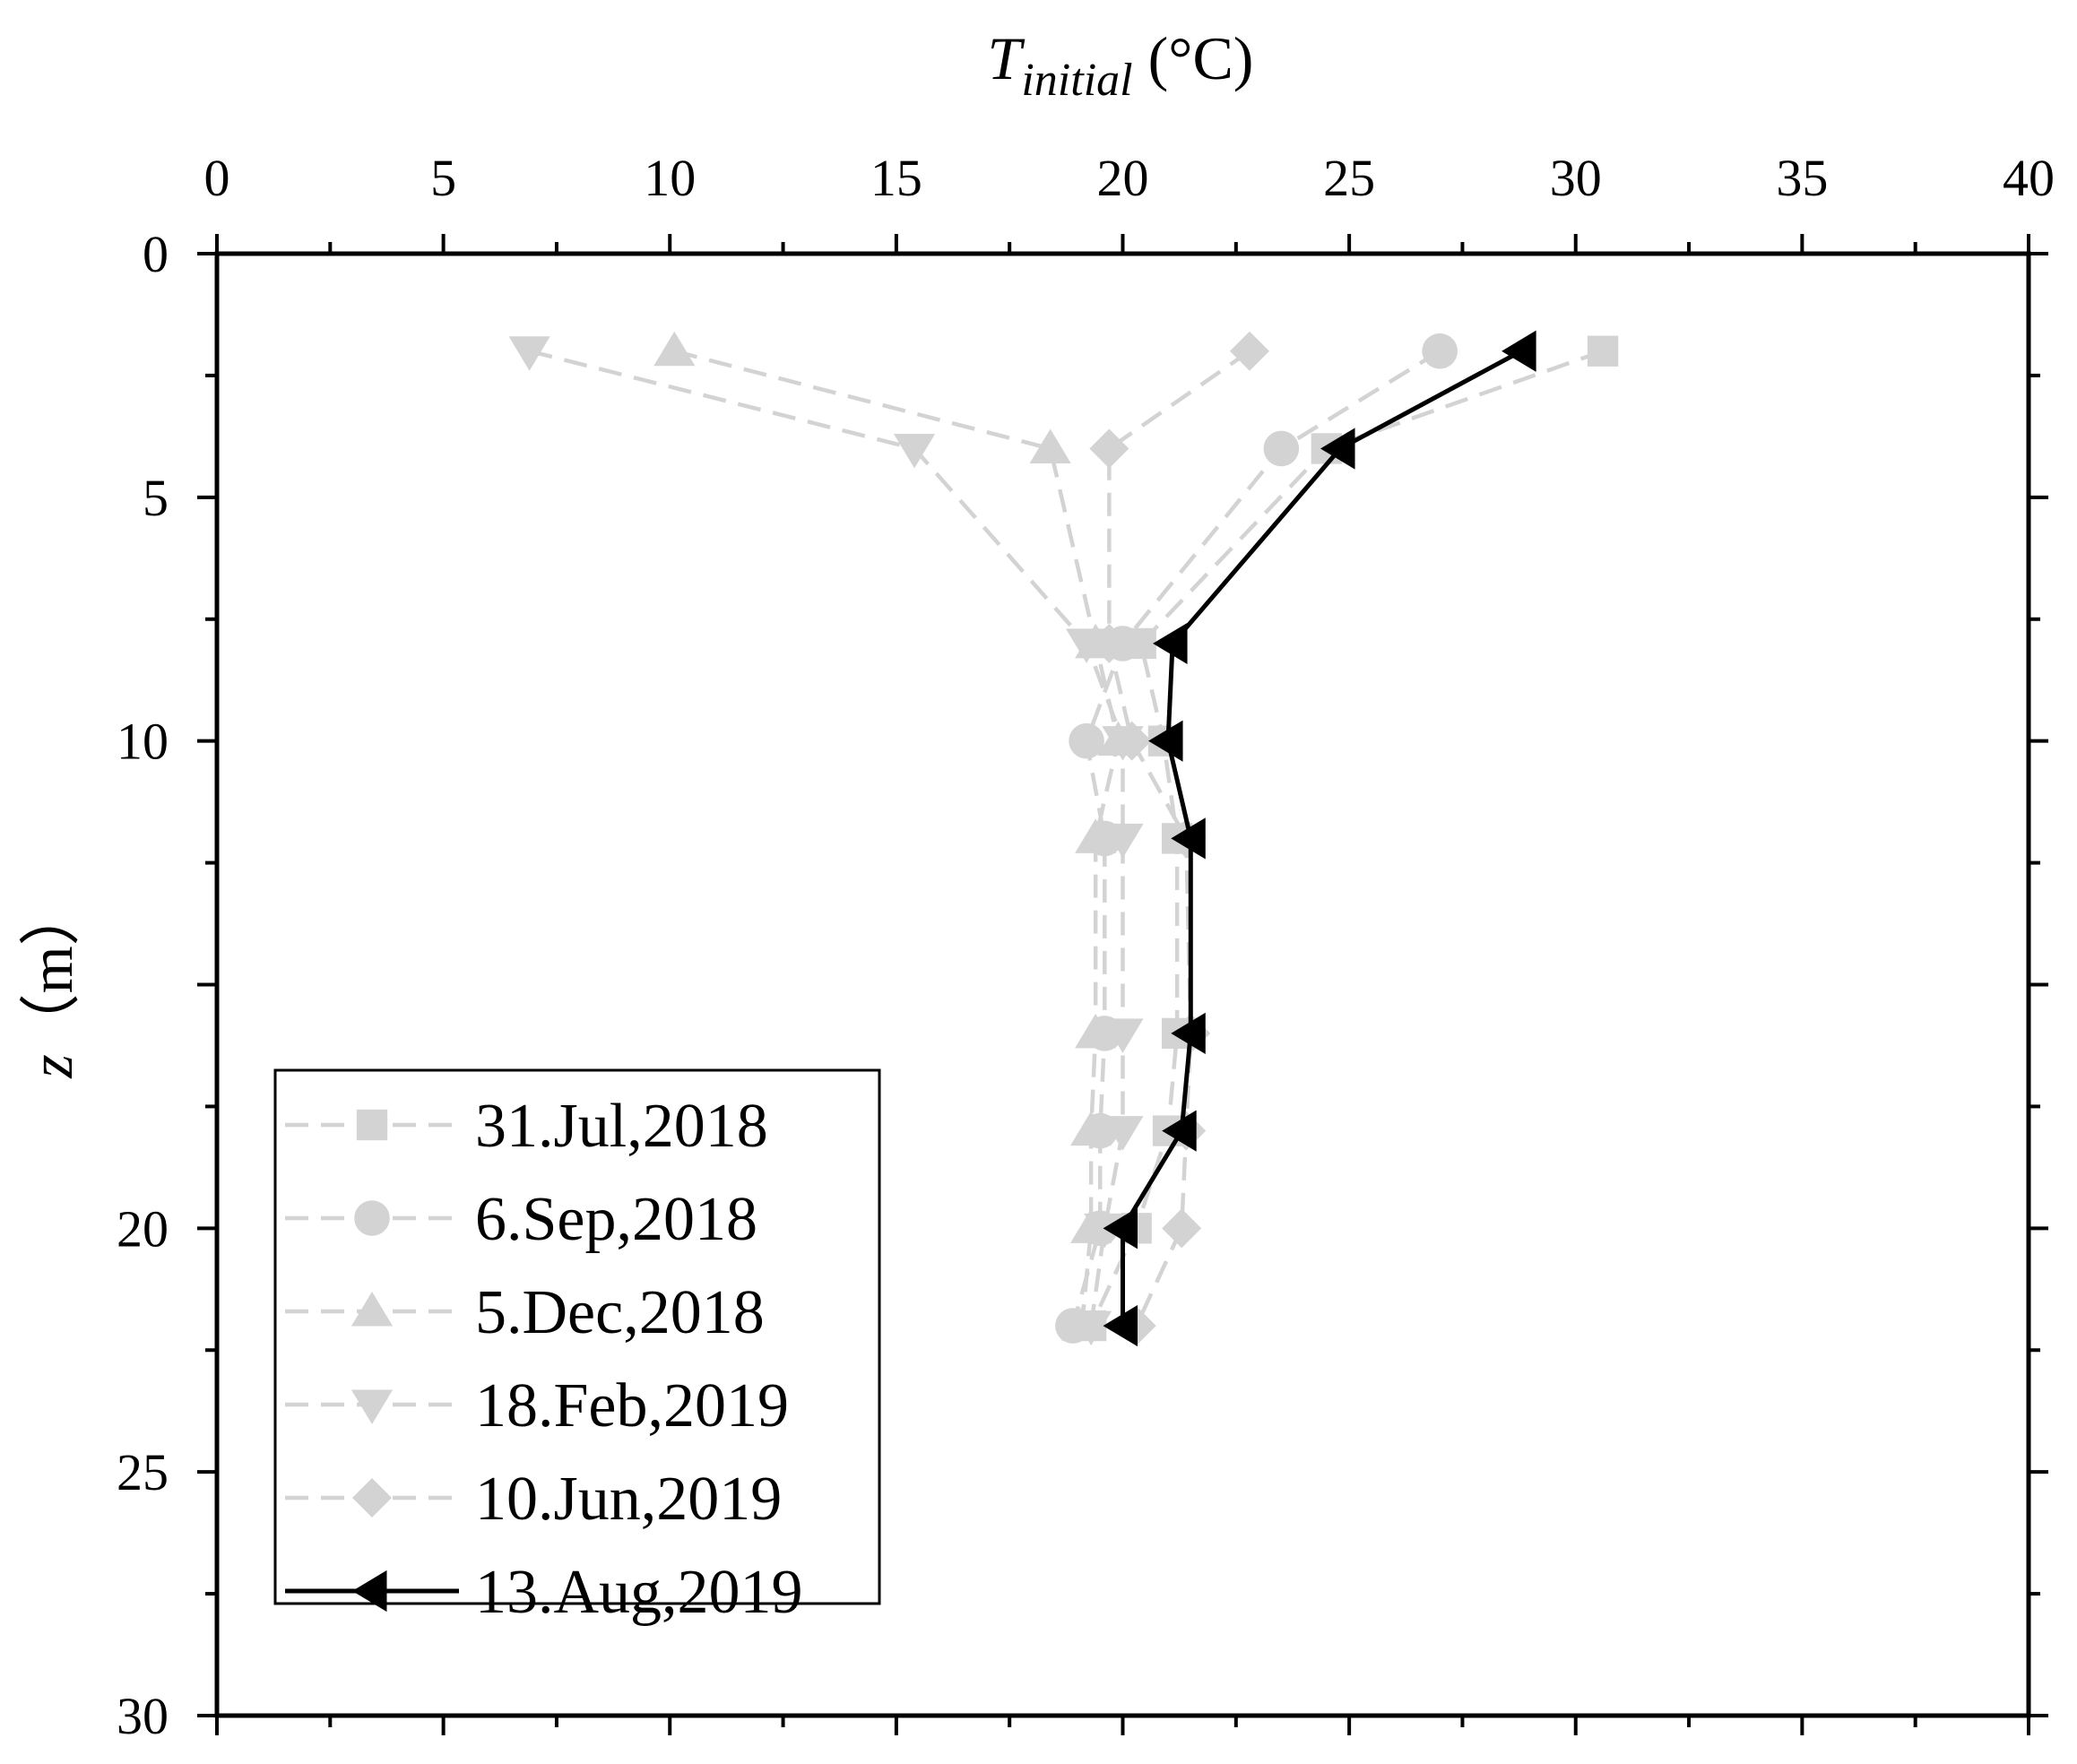 This screenshot has height=1764, width=2077. What do you see at coordinates (156, 254) in the screenshot?
I see `y-tick-label: 0` at bounding box center [156, 254].